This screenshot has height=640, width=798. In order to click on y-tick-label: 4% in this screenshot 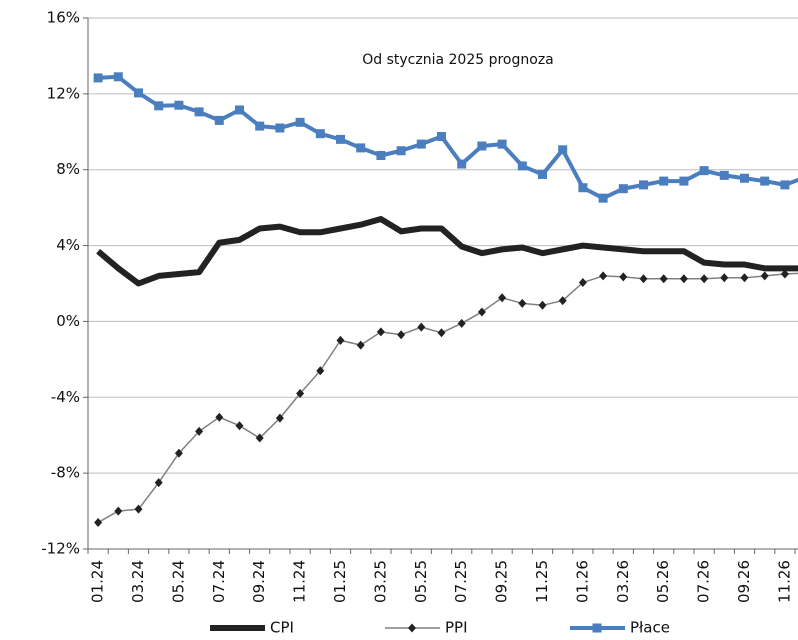, I will do `click(68, 245)`.